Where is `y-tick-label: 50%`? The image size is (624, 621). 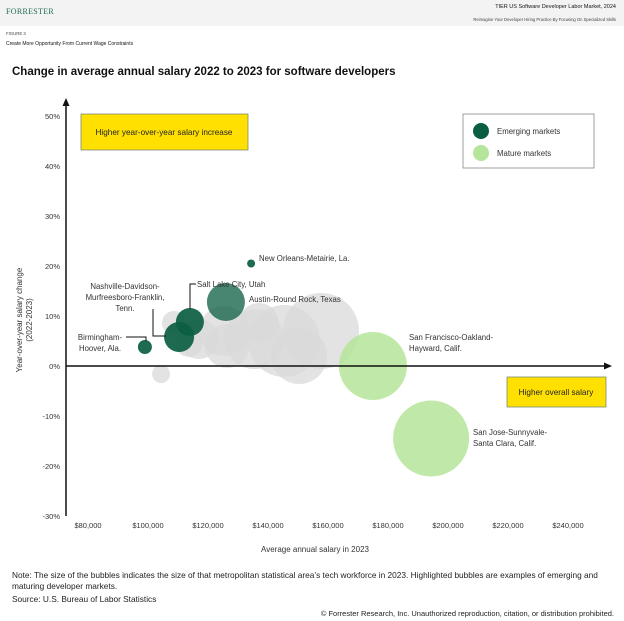 y-tick-label: 50% is located at coordinates (52, 116).